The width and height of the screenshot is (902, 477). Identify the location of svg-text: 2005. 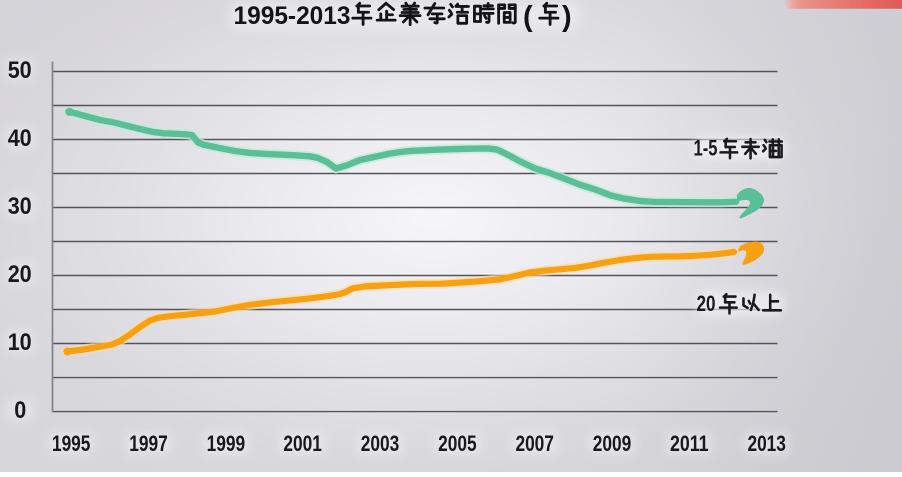
(457, 443).